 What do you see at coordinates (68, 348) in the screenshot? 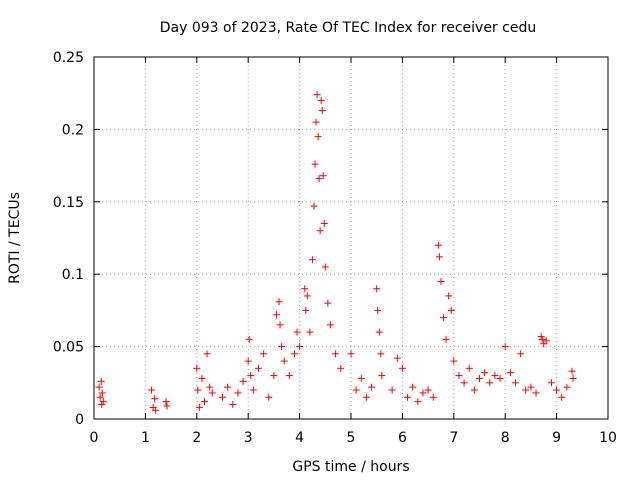
I see `y-tick-label: 0.05` at bounding box center [68, 348].